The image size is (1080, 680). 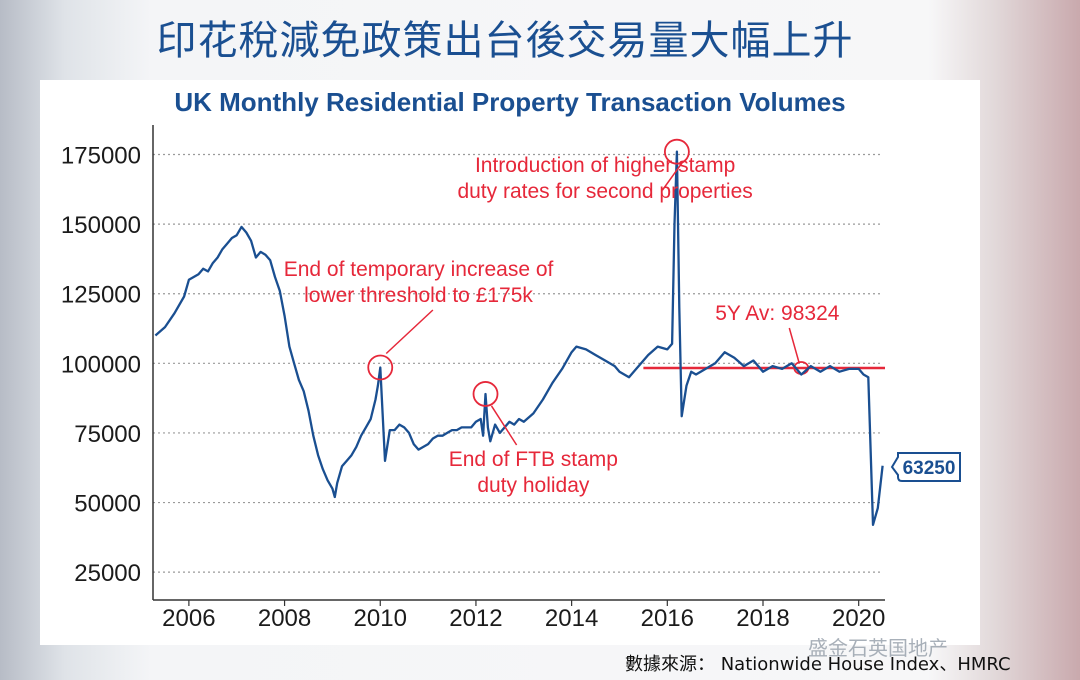 I want to click on annotation-text-ftb: End of FTB stamp, so click(x=533, y=459).